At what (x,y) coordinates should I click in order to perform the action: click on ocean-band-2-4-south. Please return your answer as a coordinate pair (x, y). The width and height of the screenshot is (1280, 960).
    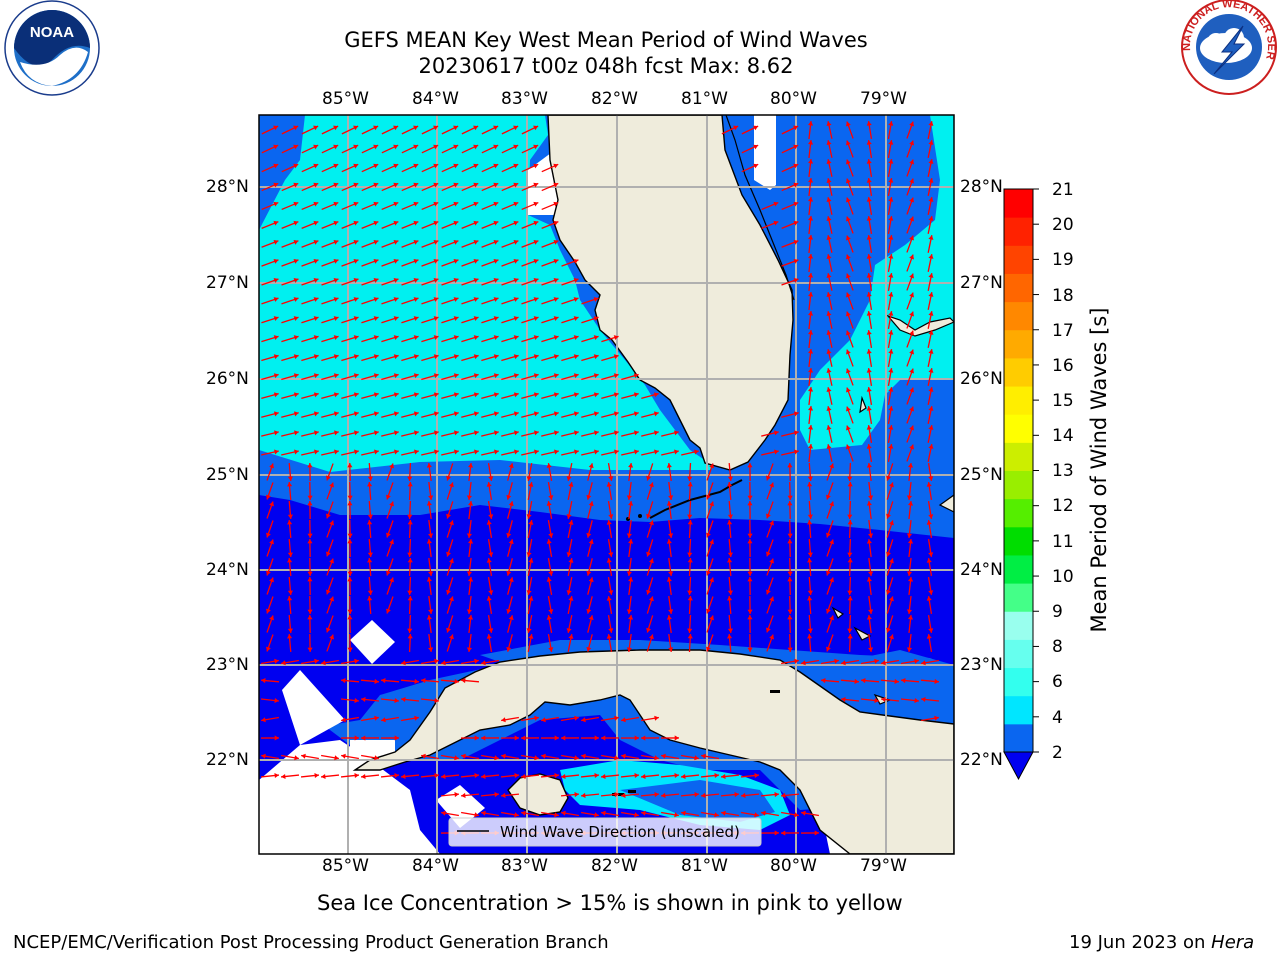
    Looking at the image, I should click on (697, 801).